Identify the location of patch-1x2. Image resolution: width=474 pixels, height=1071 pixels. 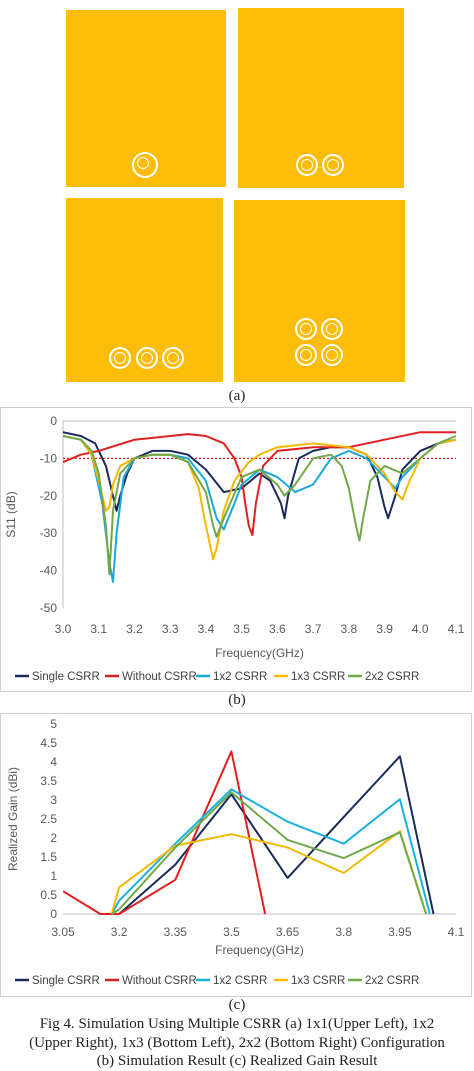
(321, 98).